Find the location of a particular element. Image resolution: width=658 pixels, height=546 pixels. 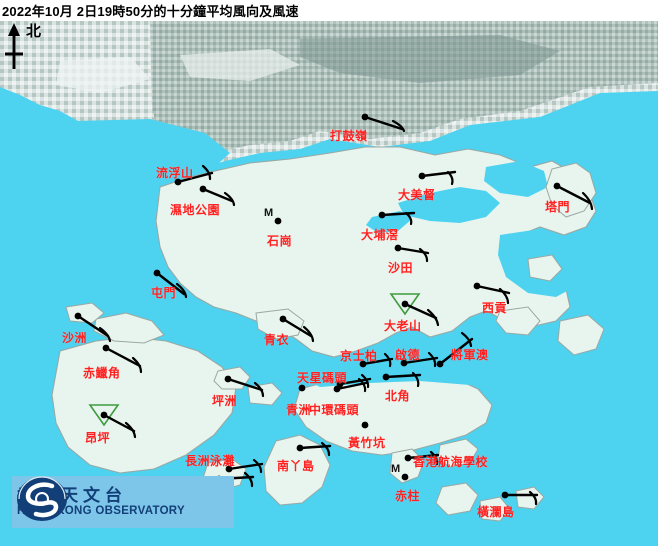

tap-mun-island is located at coordinates (571, 190).